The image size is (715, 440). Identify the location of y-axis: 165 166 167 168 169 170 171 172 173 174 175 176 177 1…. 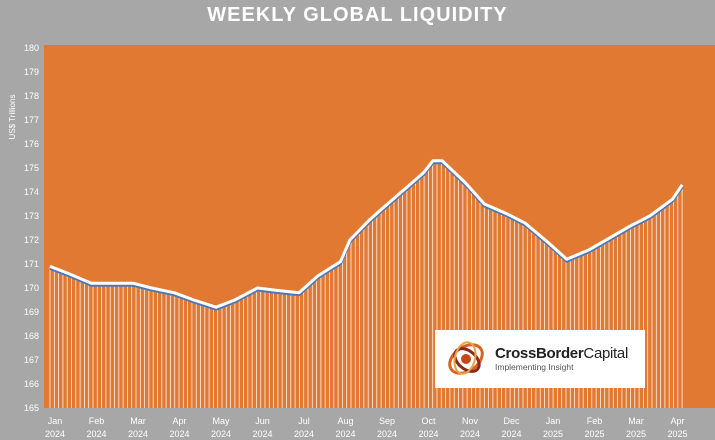
(31, 228).